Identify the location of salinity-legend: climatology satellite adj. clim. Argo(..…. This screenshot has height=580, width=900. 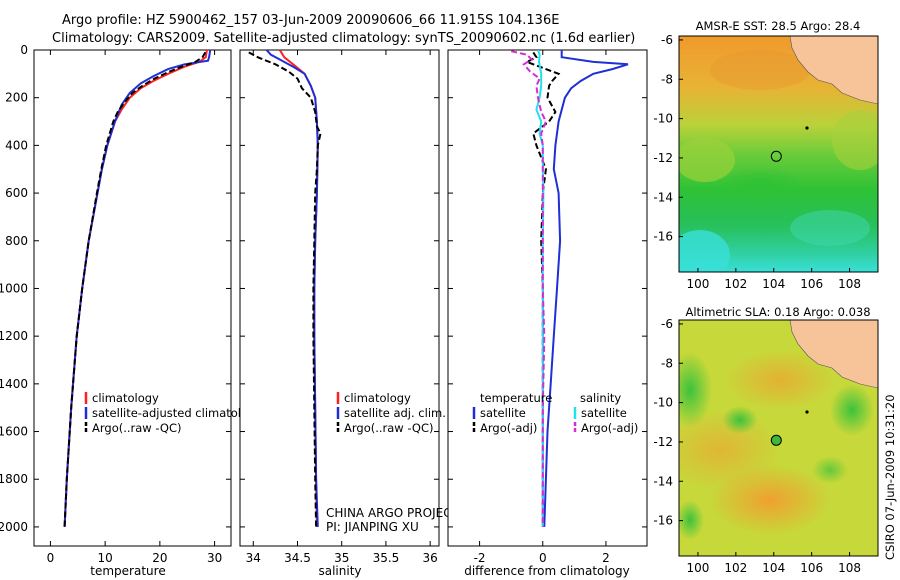
(391, 413).